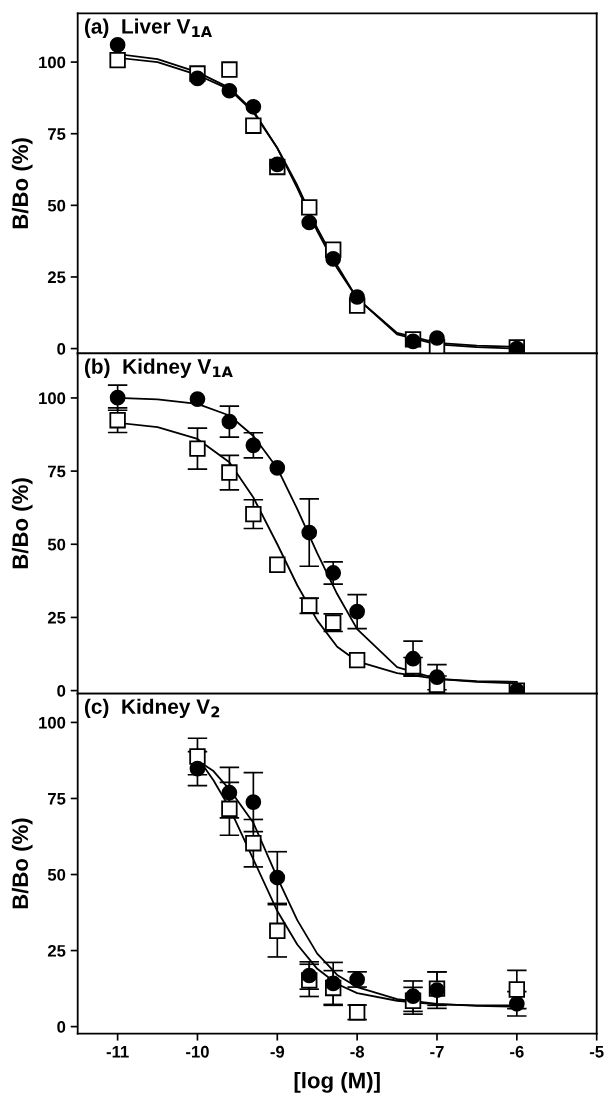 The height and width of the screenshot is (1115, 607). What do you see at coordinates (437, 1052) in the screenshot?
I see `x-tick-label: -7` at bounding box center [437, 1052].